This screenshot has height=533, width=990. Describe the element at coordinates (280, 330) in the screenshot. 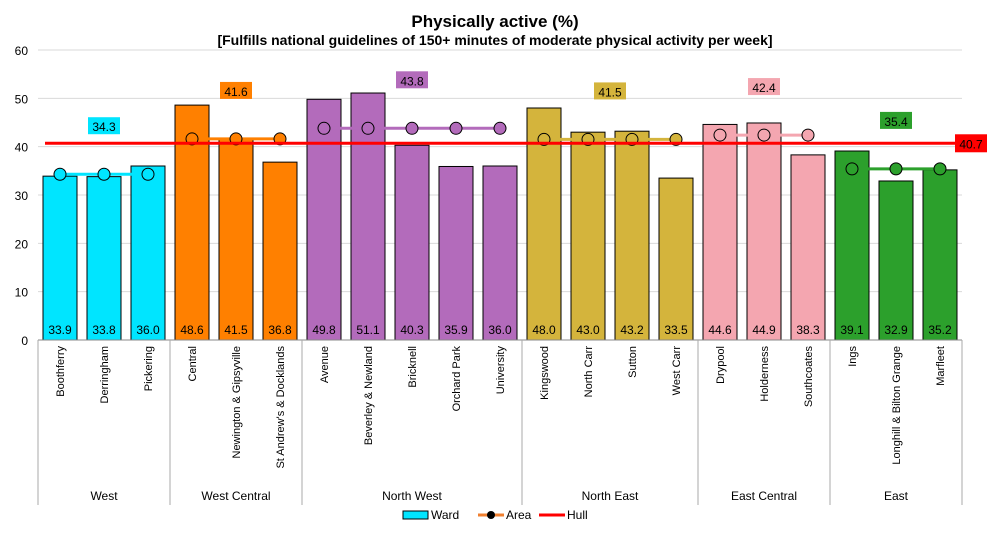

I see `bar-value-label: 36.8` at that location.